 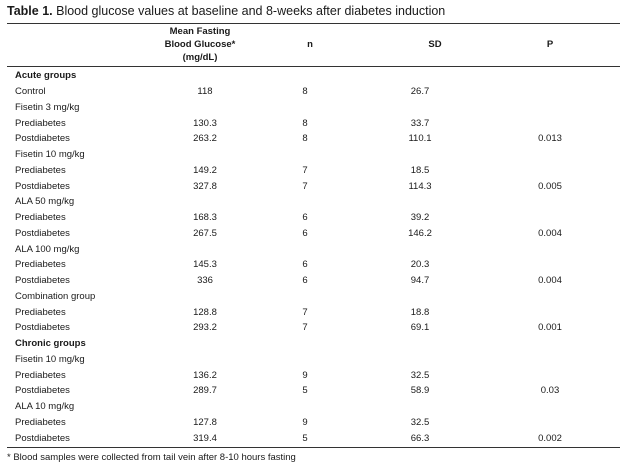 I want to click on mean-cell: 127.8, so click(x=205, y=422).